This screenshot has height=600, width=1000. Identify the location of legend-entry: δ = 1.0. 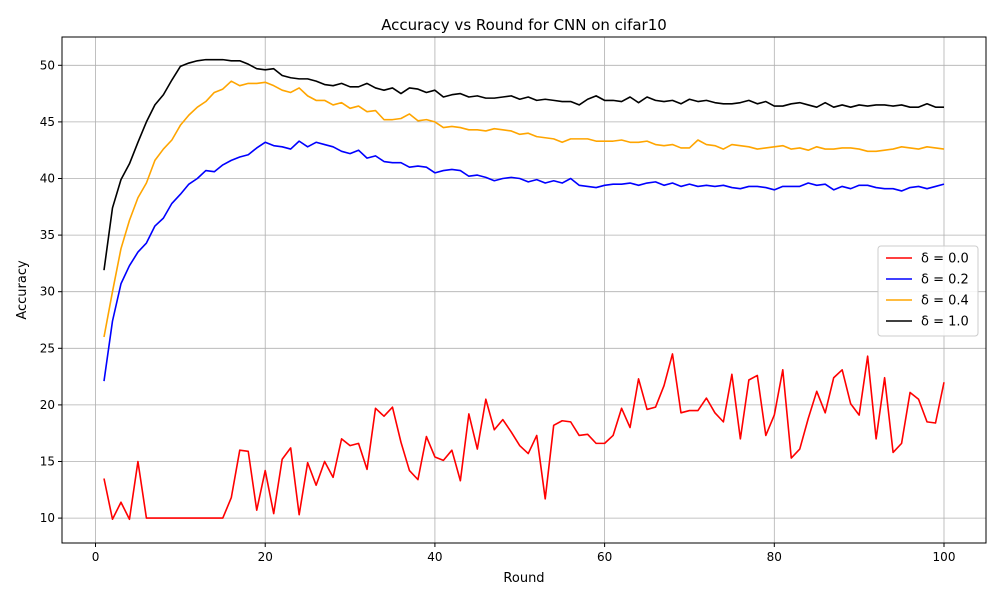
(945, 322).